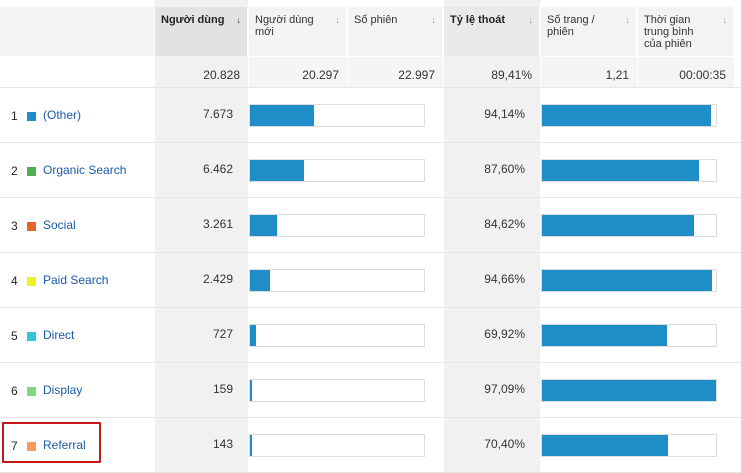 The width and height of the screenshot is (741, 473). What do you see at coordinates (395, 72) in the screenshot?
I see `total-sessions: 22.997` at bounding box center [395, 72].